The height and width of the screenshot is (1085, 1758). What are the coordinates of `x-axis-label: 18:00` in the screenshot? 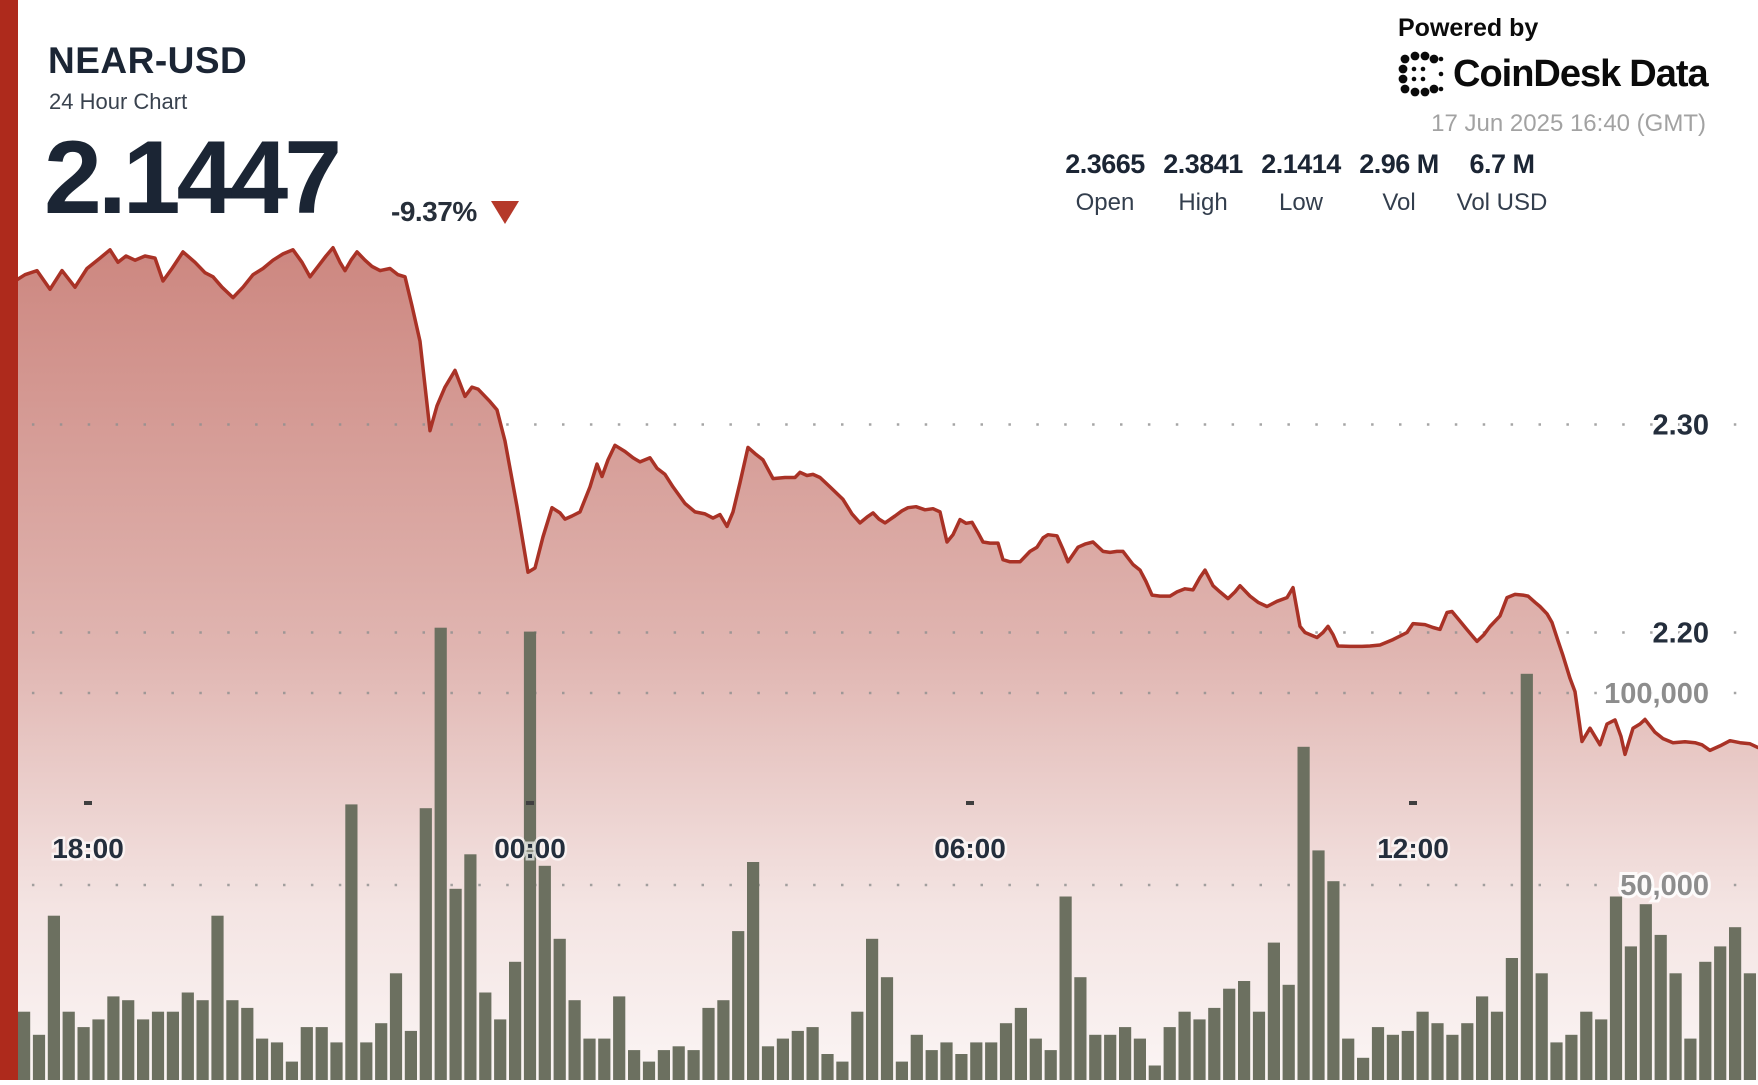 It's located at (88, 848).